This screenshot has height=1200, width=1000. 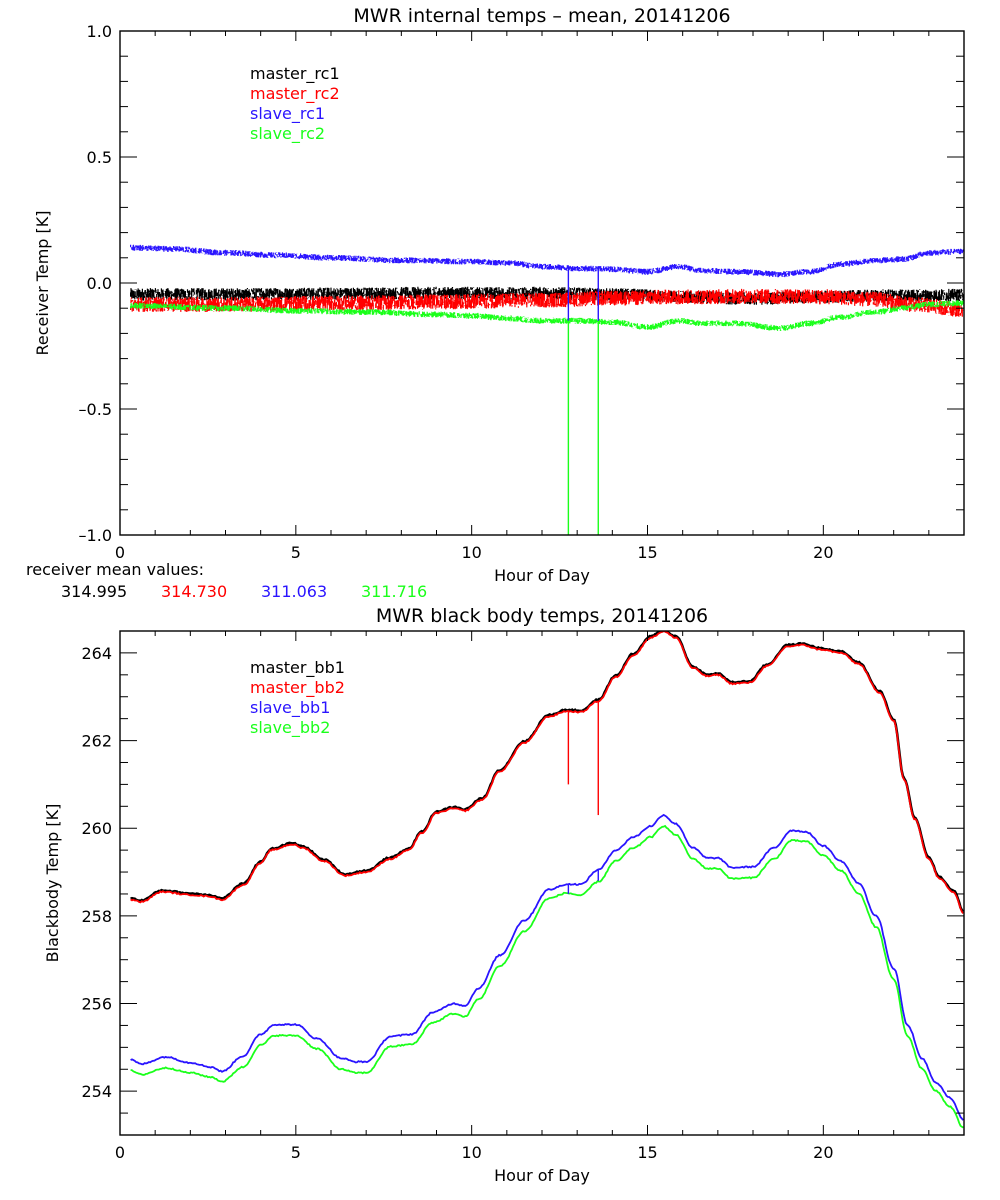 What do you see at coordinates (52, 883) in the screenshot?
I see `y-axis-label: Blackbody Temp [K]` at bounding box center [52, 883].